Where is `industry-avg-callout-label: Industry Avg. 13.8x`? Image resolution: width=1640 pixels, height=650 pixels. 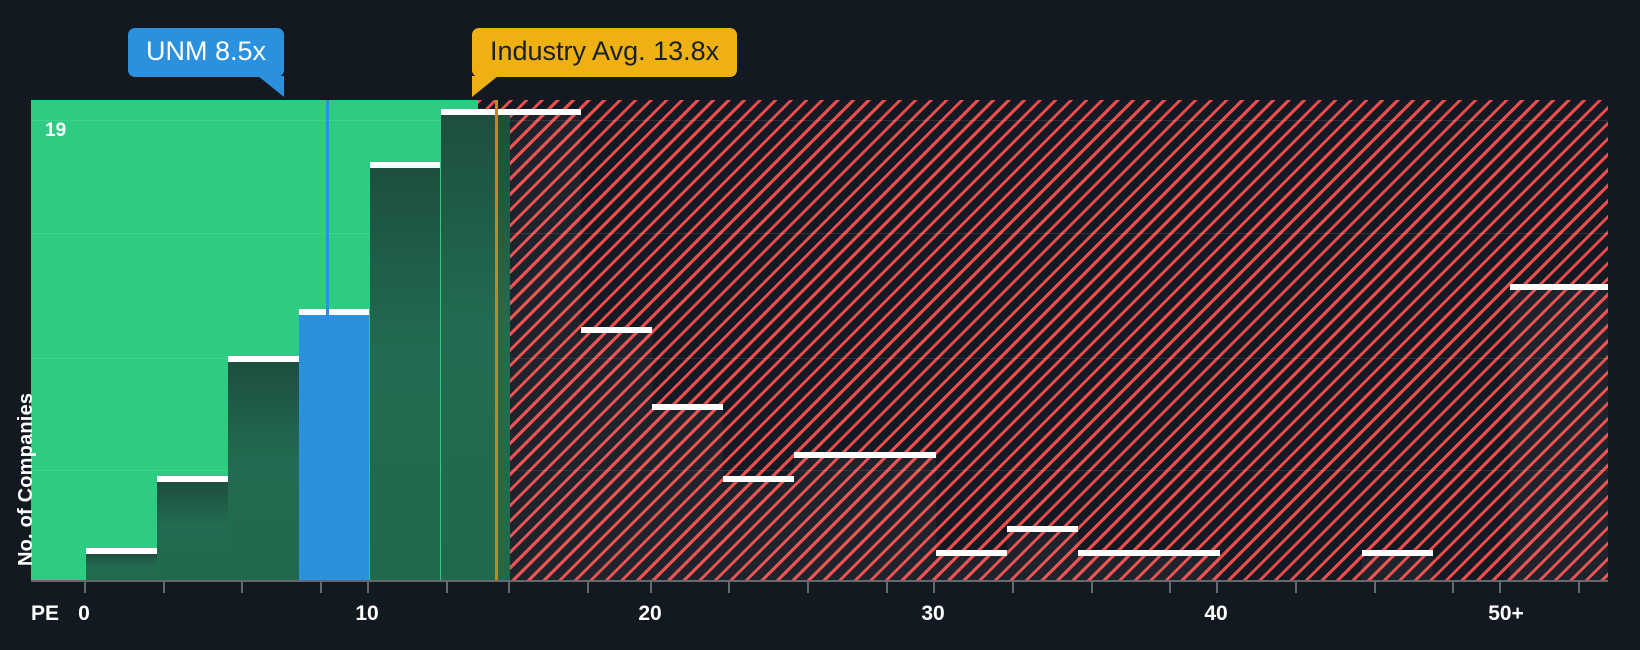 industry-avg-callout-label: Industry Avg. 13.8x is located at coordinates (605, 51).